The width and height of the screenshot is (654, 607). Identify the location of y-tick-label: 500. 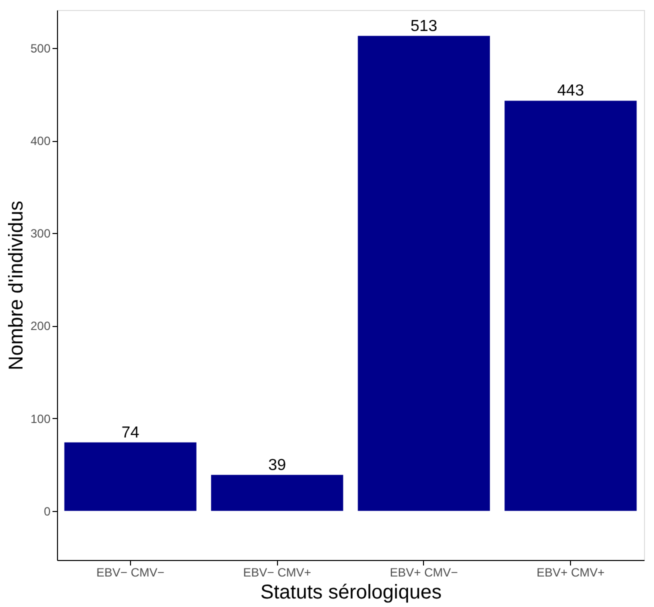
(40, 48).